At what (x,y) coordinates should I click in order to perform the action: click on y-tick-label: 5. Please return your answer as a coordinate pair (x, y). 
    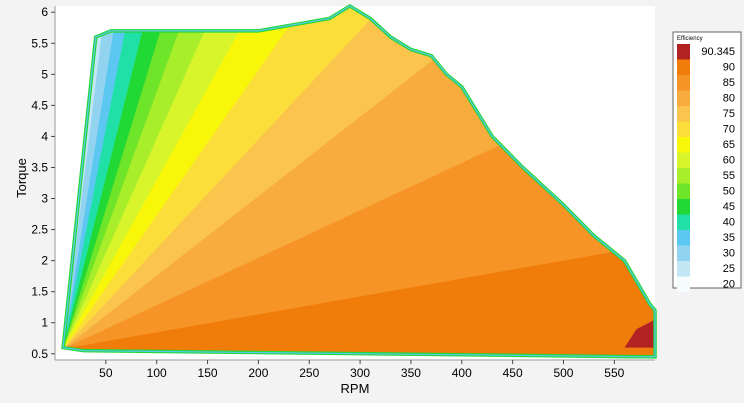
    Looking at the image, I should click on (44, 74).